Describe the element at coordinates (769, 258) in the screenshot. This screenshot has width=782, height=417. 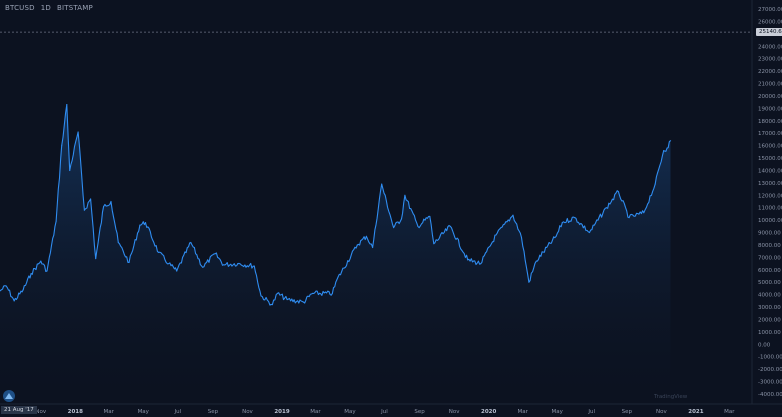
I see `y-tick-label: 7000.00` at that location.